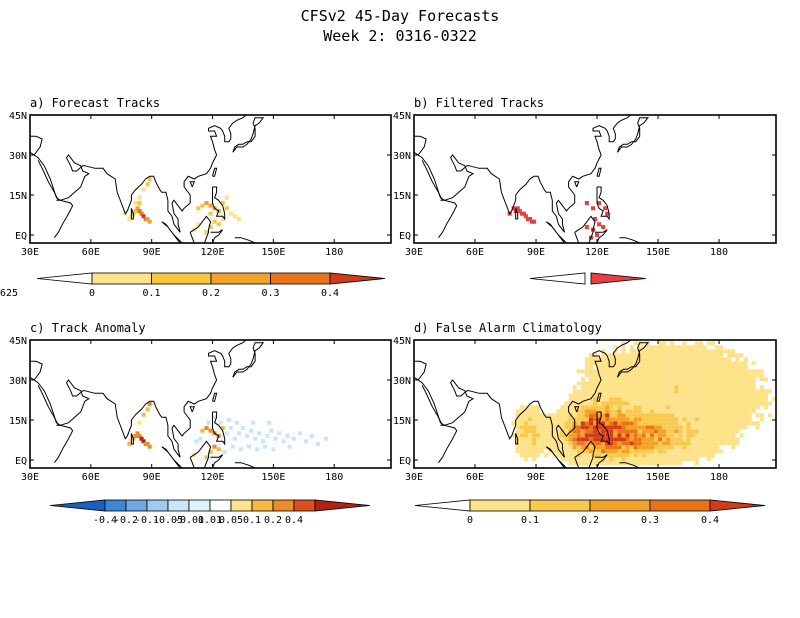  I want to click on panel-d-frame, so click(595, 404).